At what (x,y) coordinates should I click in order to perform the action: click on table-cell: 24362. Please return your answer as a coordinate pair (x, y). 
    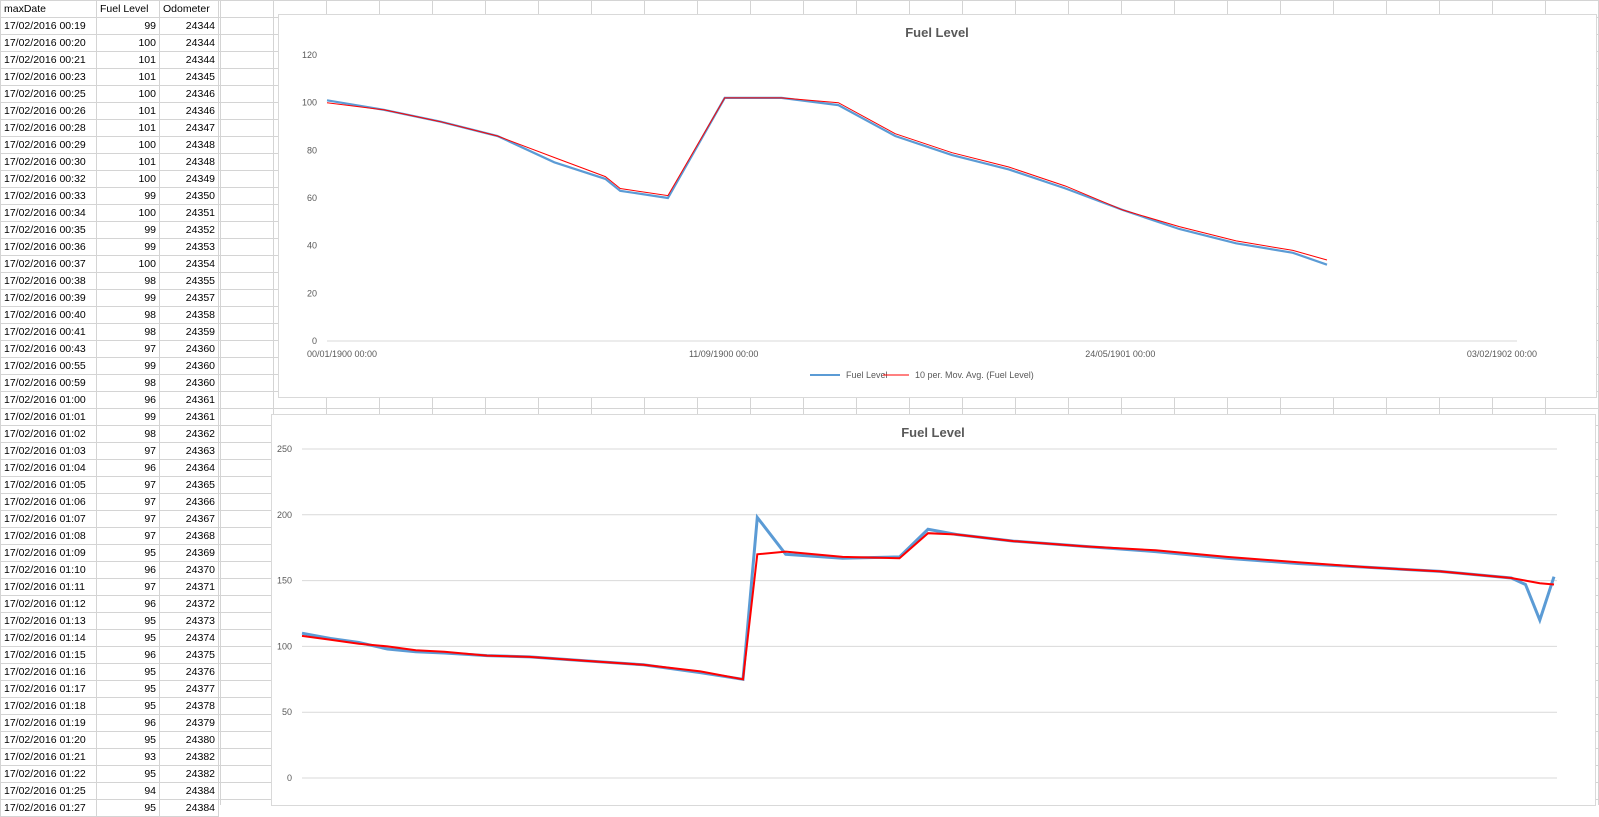
    Looking at the image, I should click on (189, 434).